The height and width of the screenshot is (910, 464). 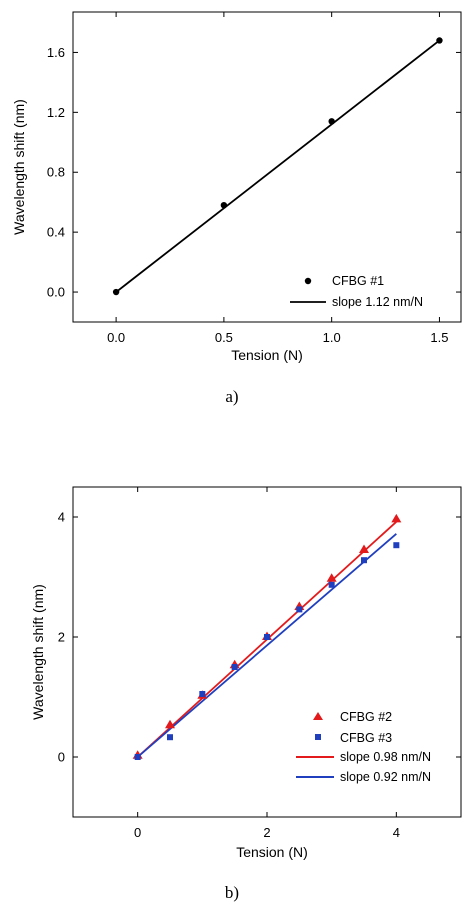 I want to click on chart-a-legend-marker-cfbg1, so click(x=308, y=281).